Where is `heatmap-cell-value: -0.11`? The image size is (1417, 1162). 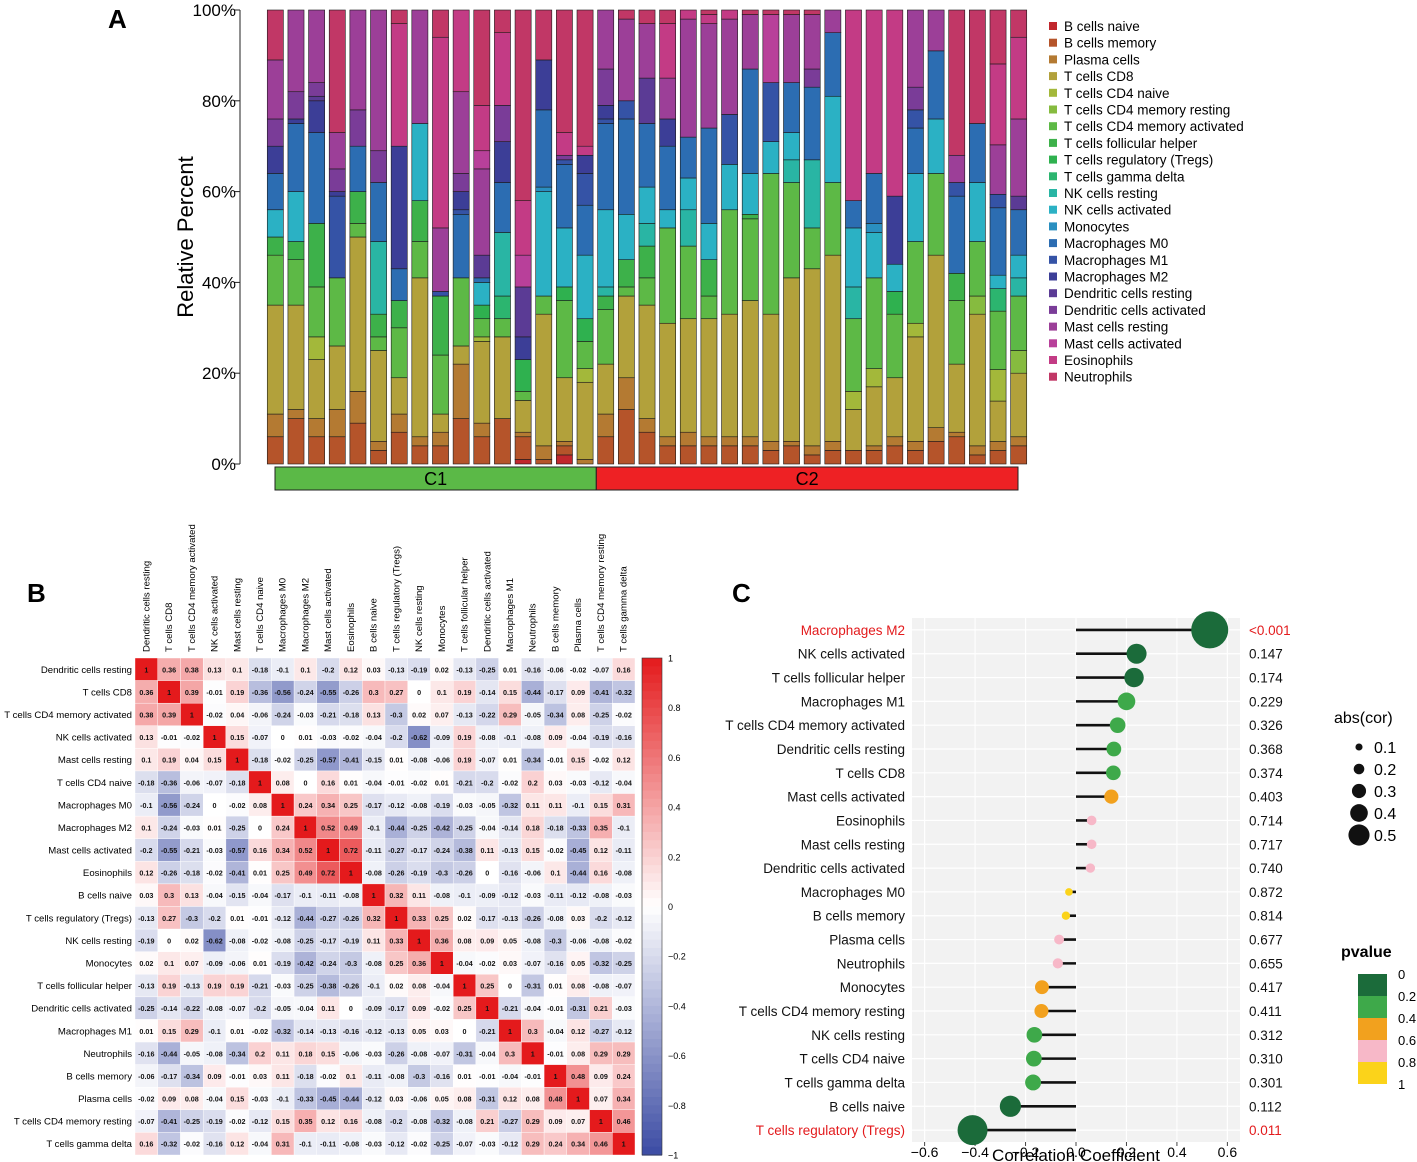
heatmap-cell-value: -0.11 is located at coordinates (328, 1144).